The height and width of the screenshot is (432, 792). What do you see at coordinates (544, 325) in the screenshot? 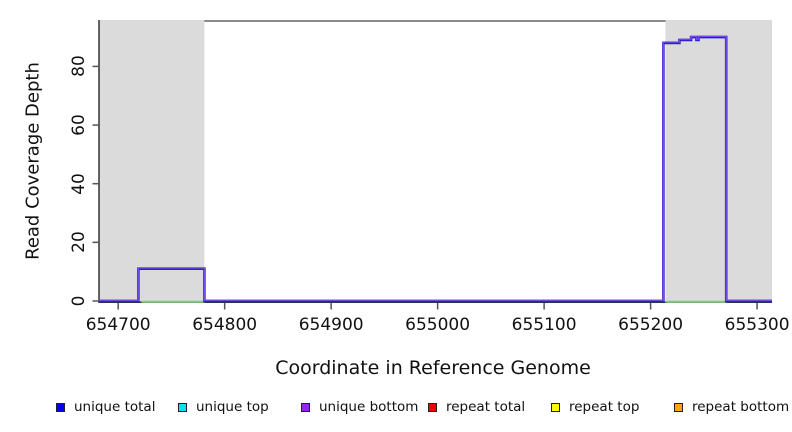
I see `x-tick-label: 655100` at bounding box center [544, 325].